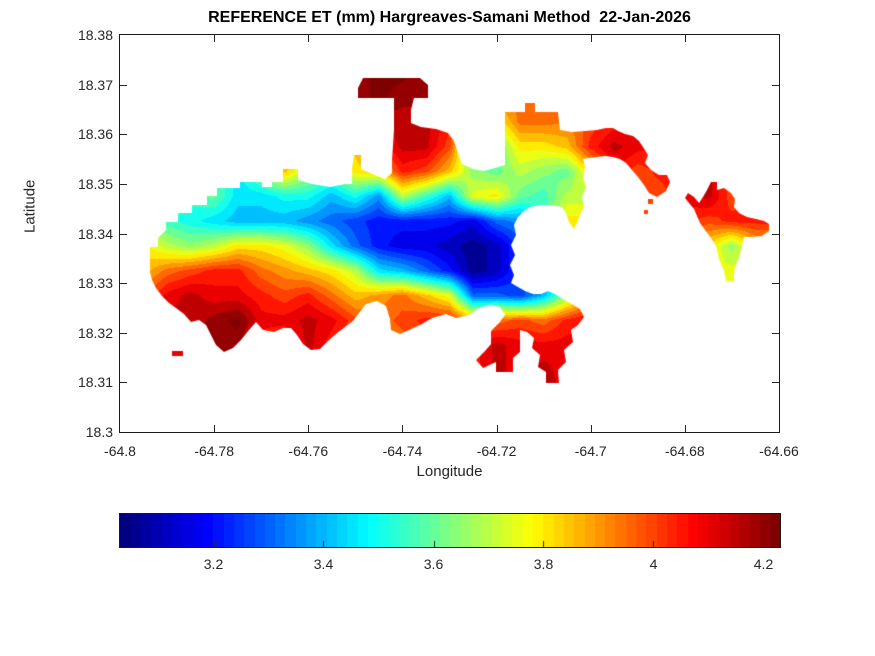 This screenshot has width=875, height=656. What do you see at coordinates (95, 233) in the screenshot?
I see `y-tick-label: 18.34` at bounding box center [95, 233].